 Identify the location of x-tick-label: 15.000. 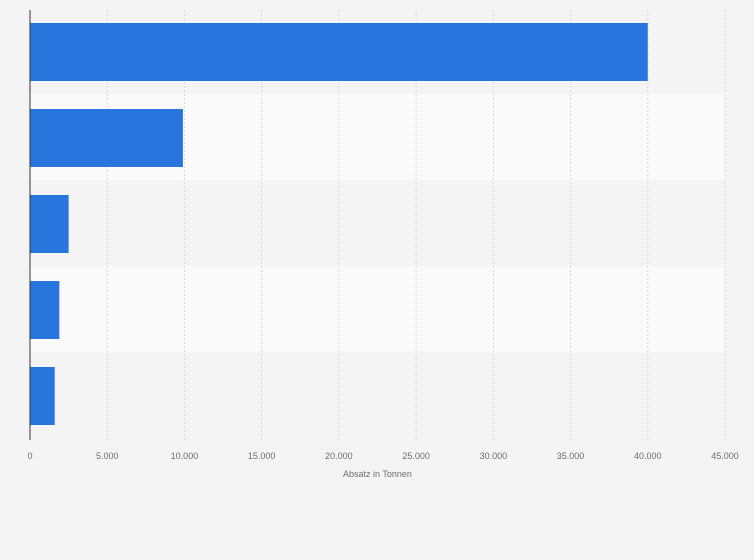
(262, 456).